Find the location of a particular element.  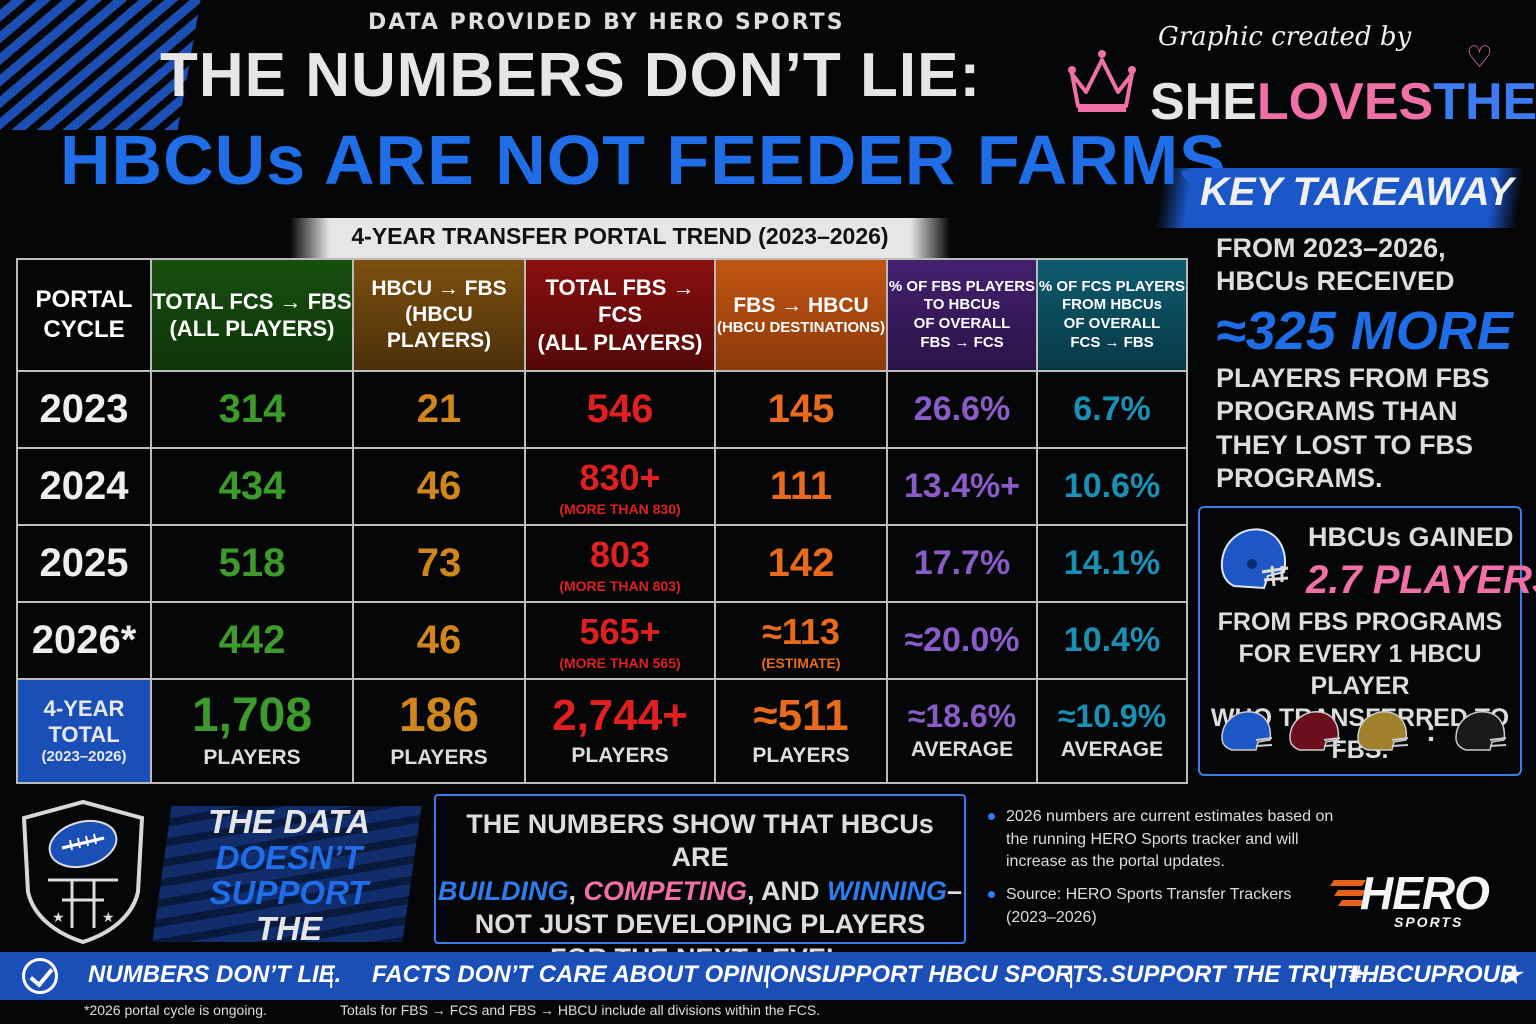

fbs-hbcu-value: ≈113 is located at coordinates (801, 631).